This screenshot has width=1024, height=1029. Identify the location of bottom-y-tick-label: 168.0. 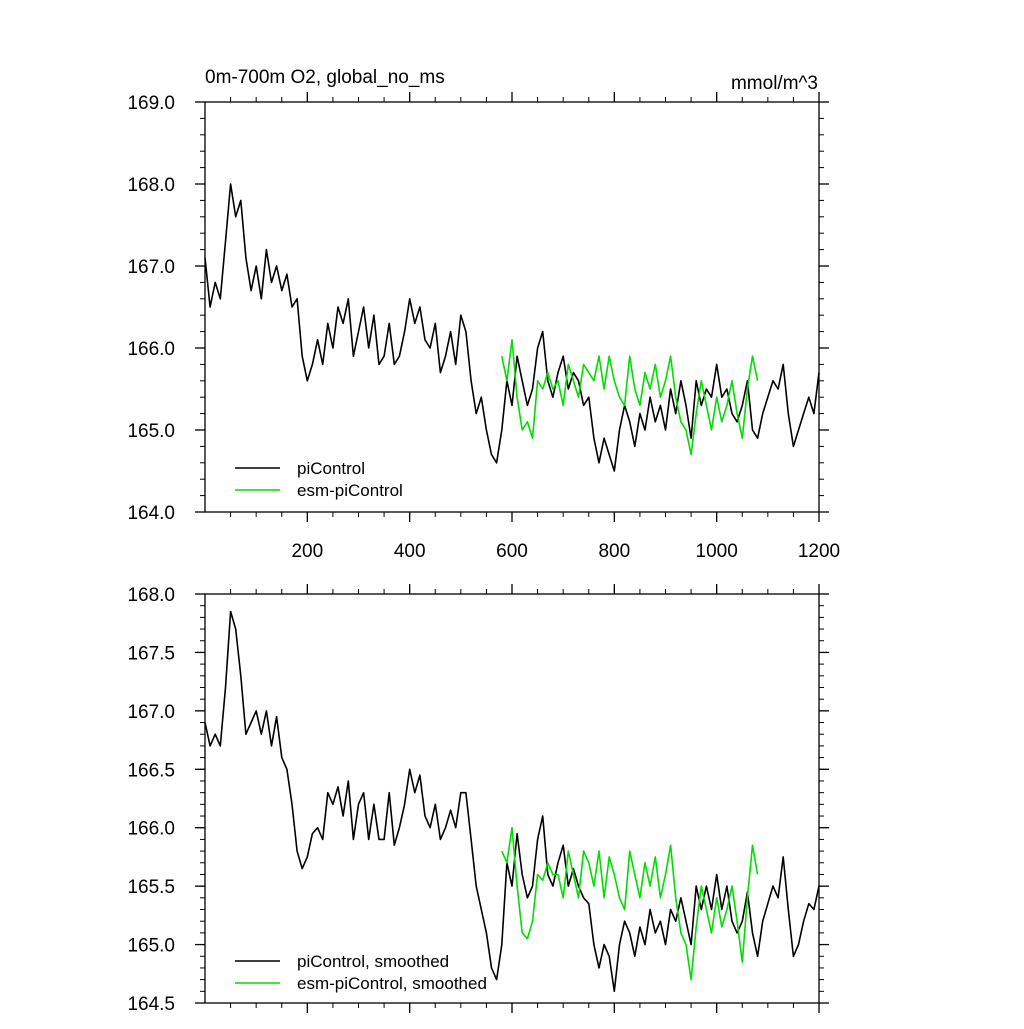
(151, 595).